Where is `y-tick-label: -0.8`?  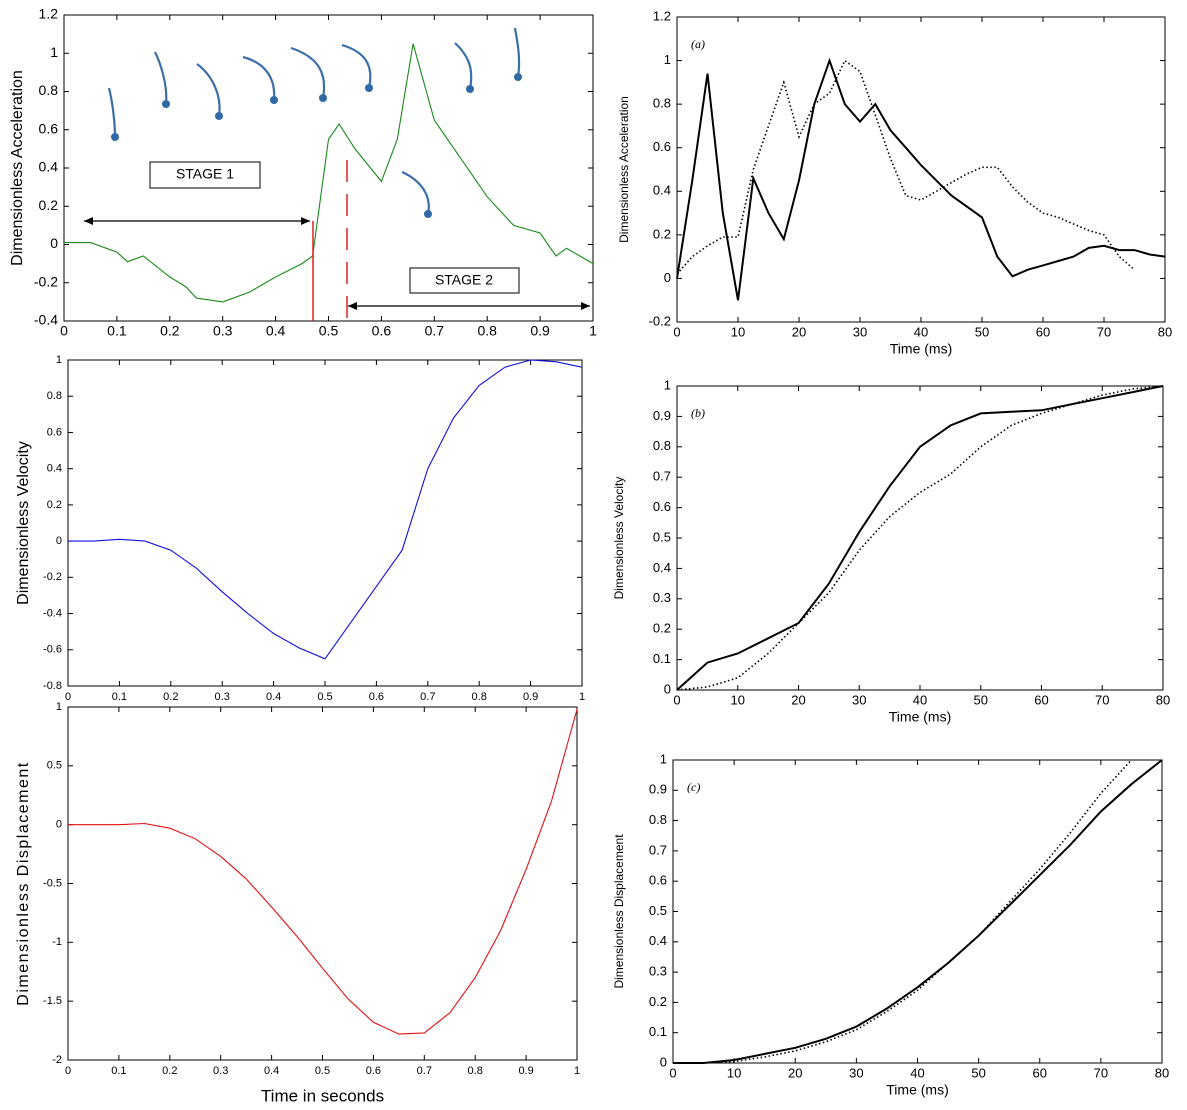 y-tick-label: -0.8 is located at coordinates (52, 686).